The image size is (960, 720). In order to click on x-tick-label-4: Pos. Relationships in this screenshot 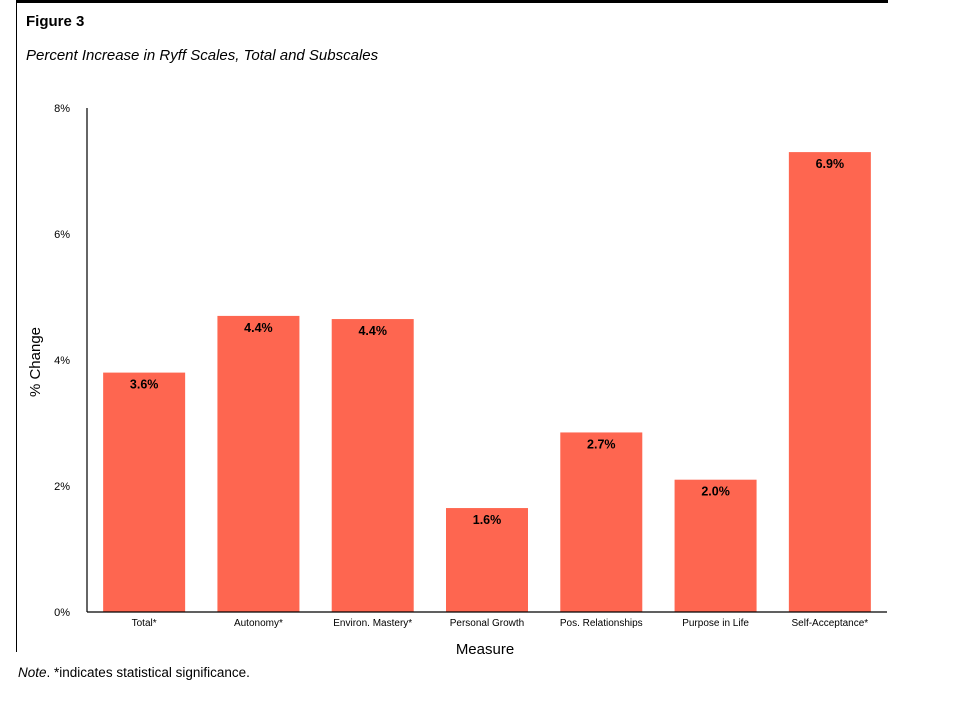, I will do `click(601, 623)`.